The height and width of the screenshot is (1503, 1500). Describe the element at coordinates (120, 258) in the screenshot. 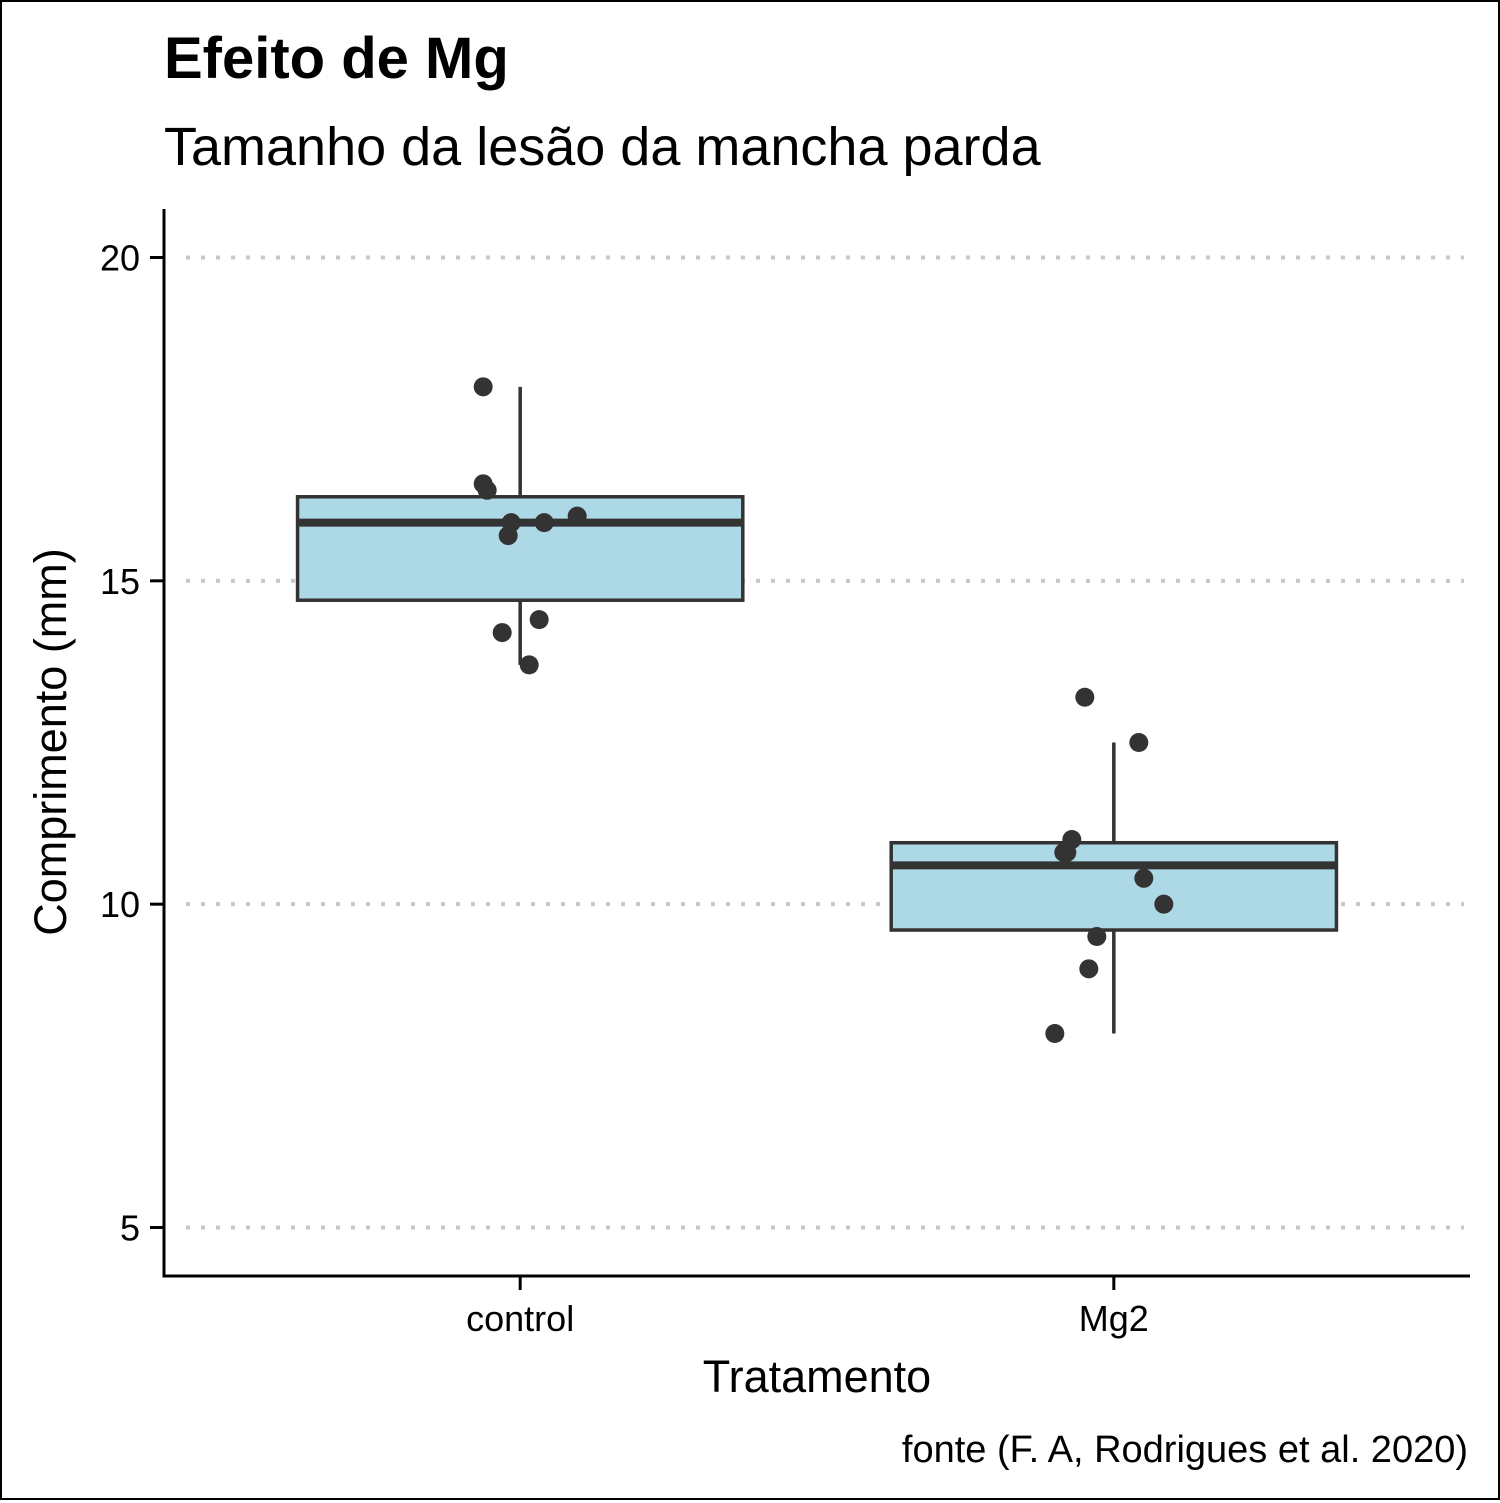

I see `y-tick-label-20: 20` at that location.